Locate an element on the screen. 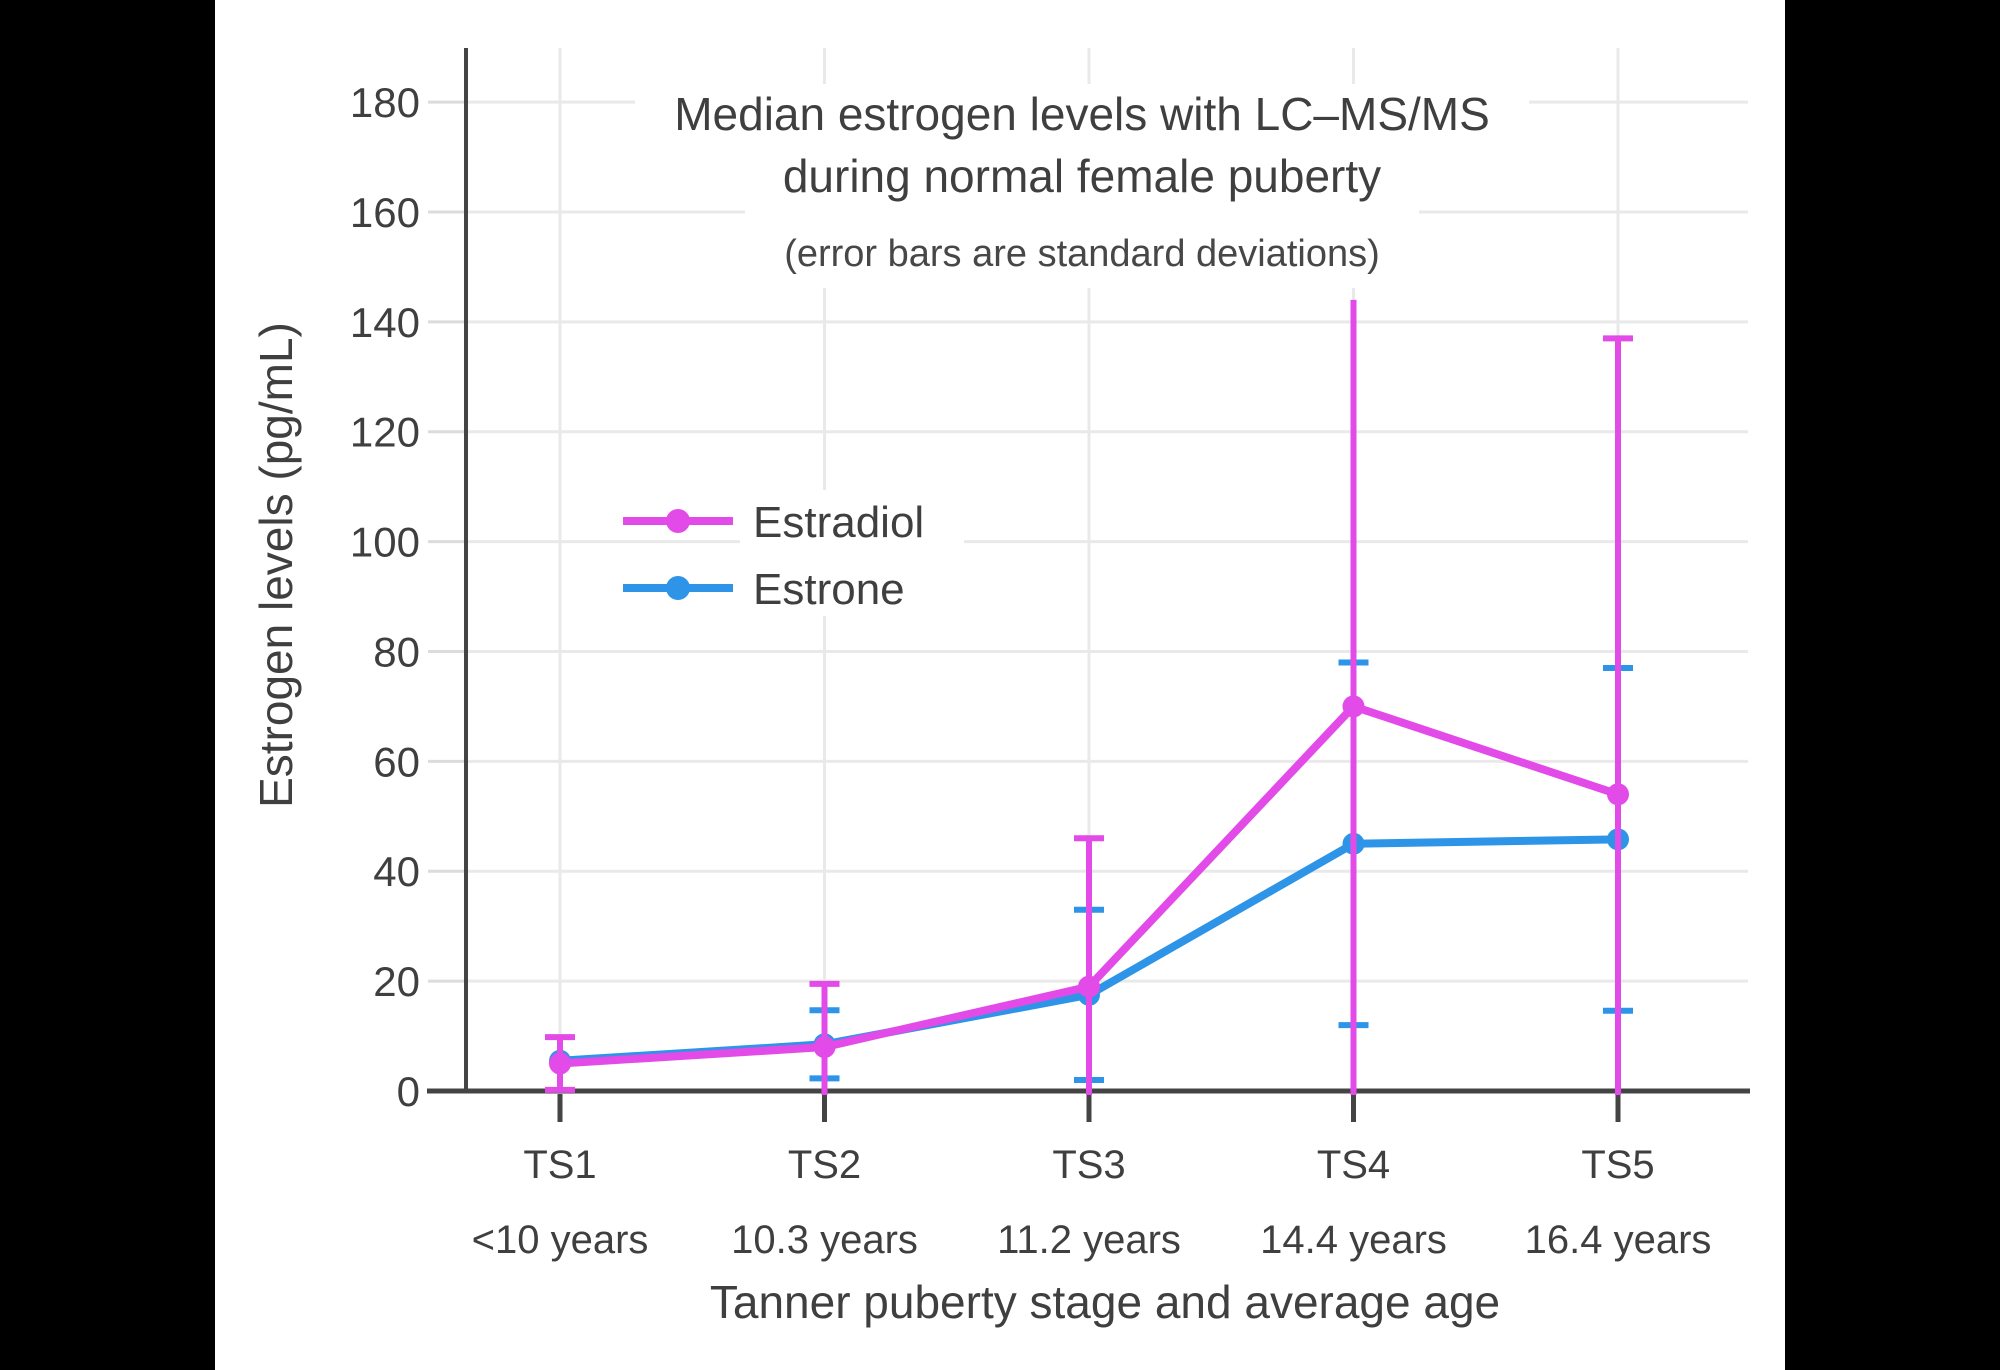  y-tick-label: 100 is located at coordinates (385, 542).